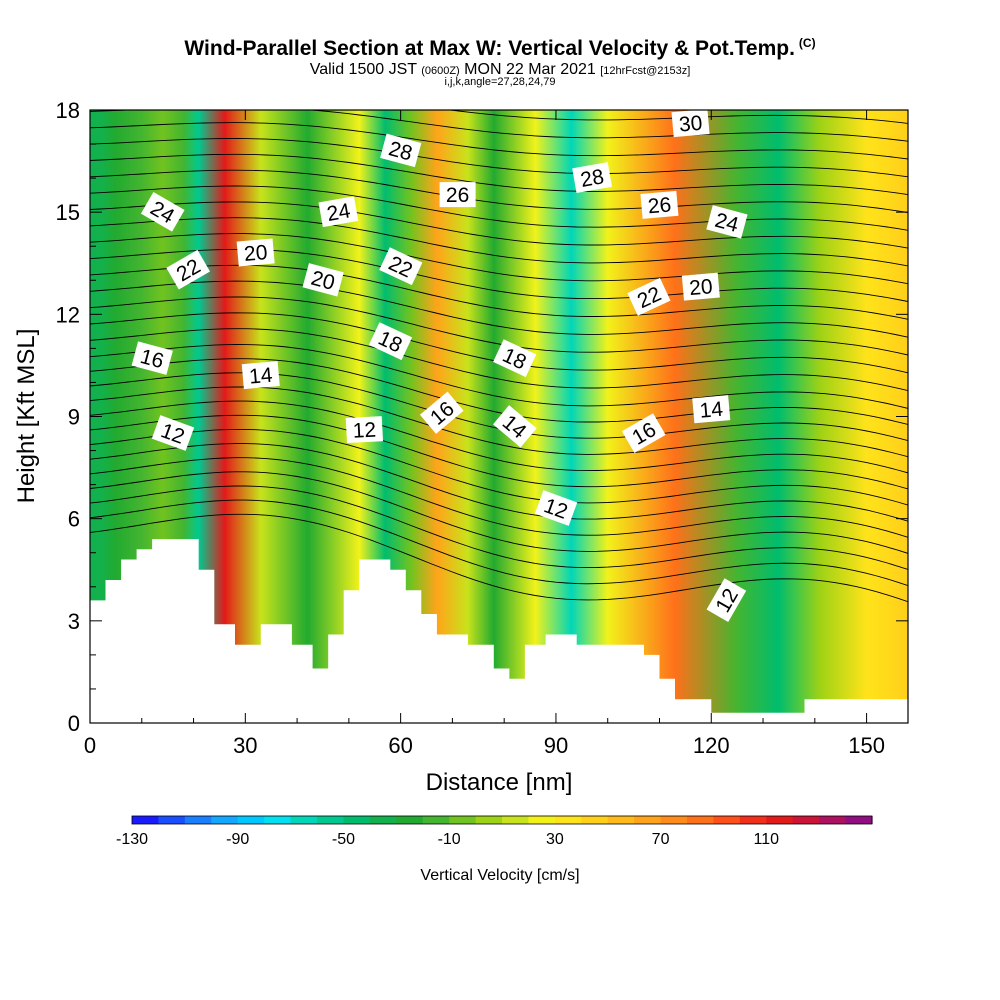  I want to click on grid-index-info: i,j,k,angle=27,28,24,79, so click(500, 82).